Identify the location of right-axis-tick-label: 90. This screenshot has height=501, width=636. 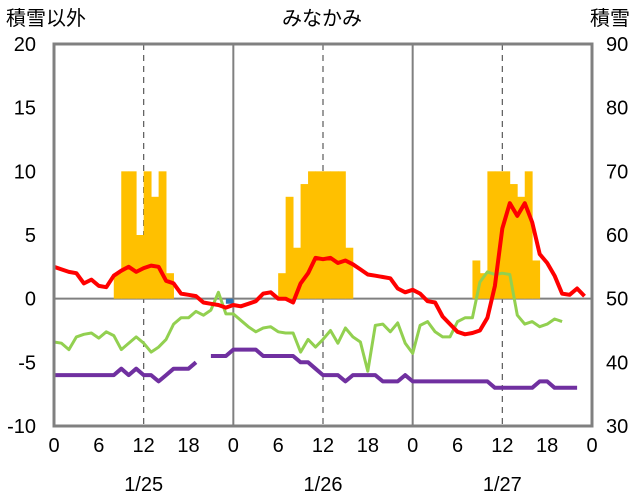
(617, 45).